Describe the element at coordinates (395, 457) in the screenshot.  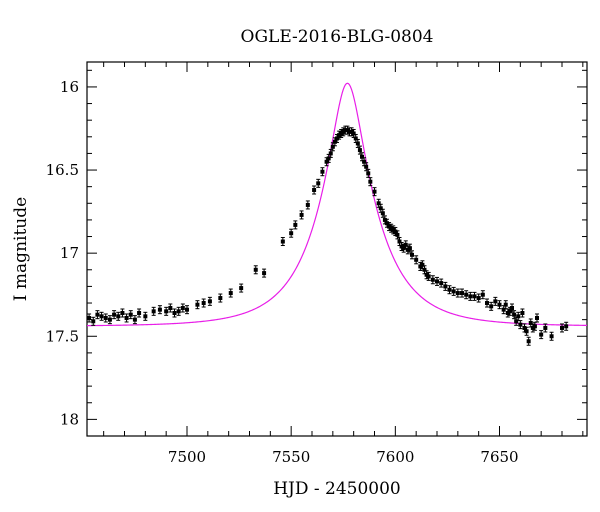
I see `x-tick-label: 7600` at that location.